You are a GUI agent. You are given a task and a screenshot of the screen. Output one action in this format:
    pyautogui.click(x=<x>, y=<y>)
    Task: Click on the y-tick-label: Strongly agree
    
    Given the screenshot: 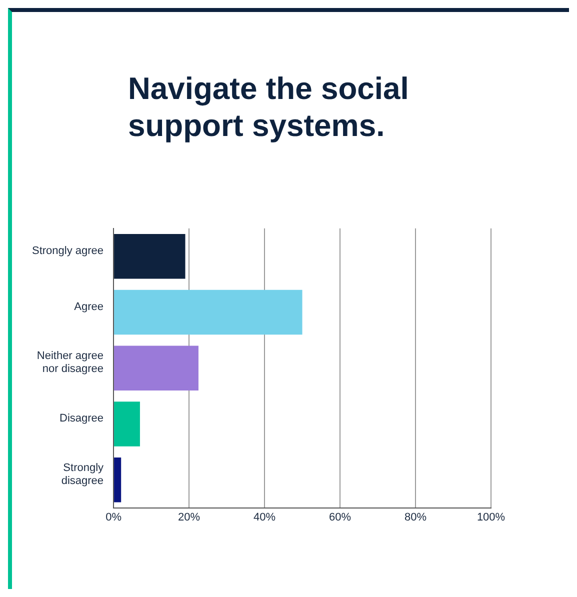 What is the action you would take?
    pyautogui.click(x=68, y=250)
    